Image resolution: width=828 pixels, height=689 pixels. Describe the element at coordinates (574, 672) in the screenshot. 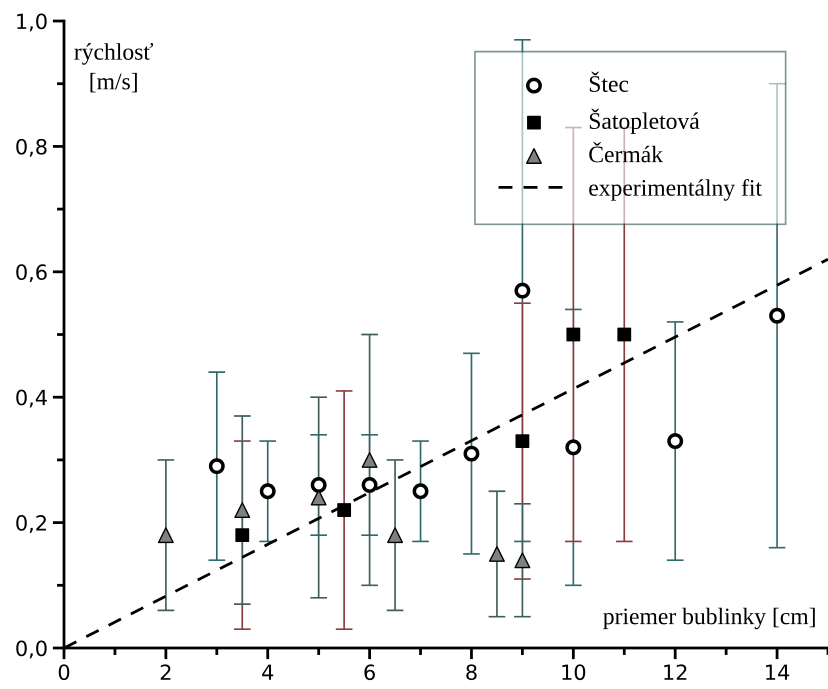

I see `x-tick-label: 10` at that location.